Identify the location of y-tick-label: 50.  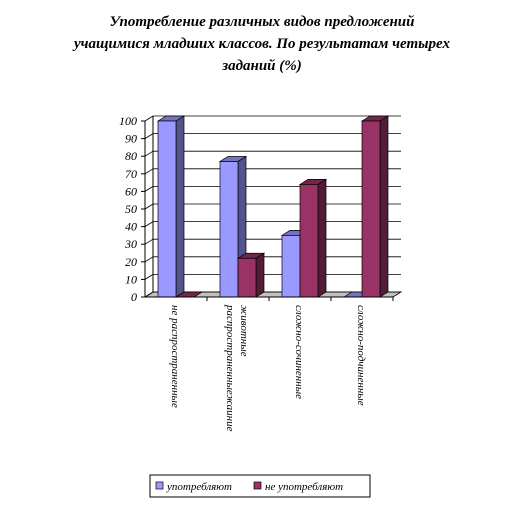
(131, 209).